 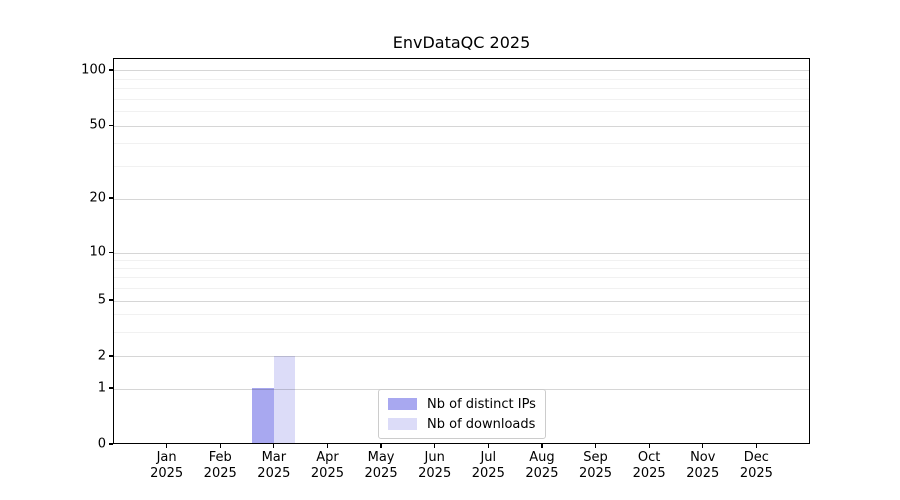 I want to click on y-tick-label: 100, so click(x=93, y=70).